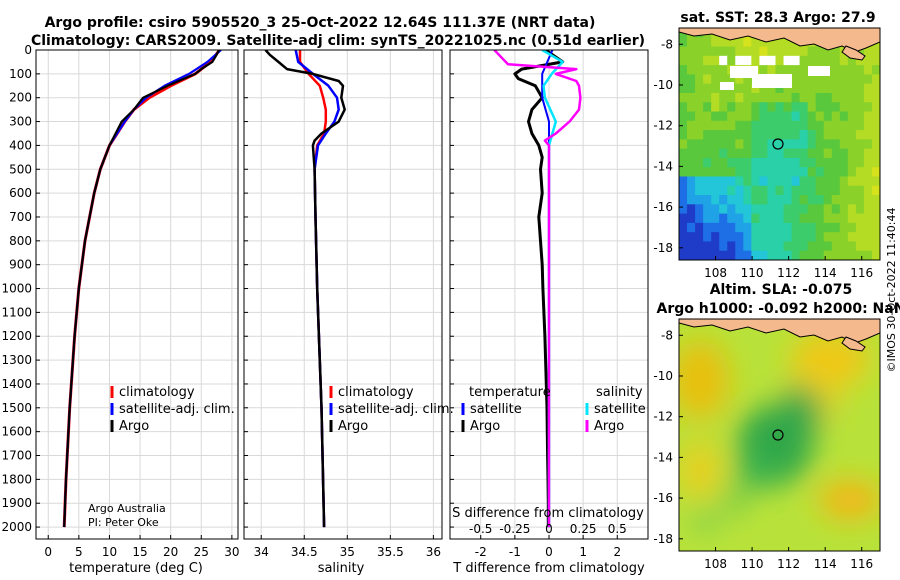 This screenshot has height=580, width=900. I want to click on y-tick-label: 400, so click(20, 145).